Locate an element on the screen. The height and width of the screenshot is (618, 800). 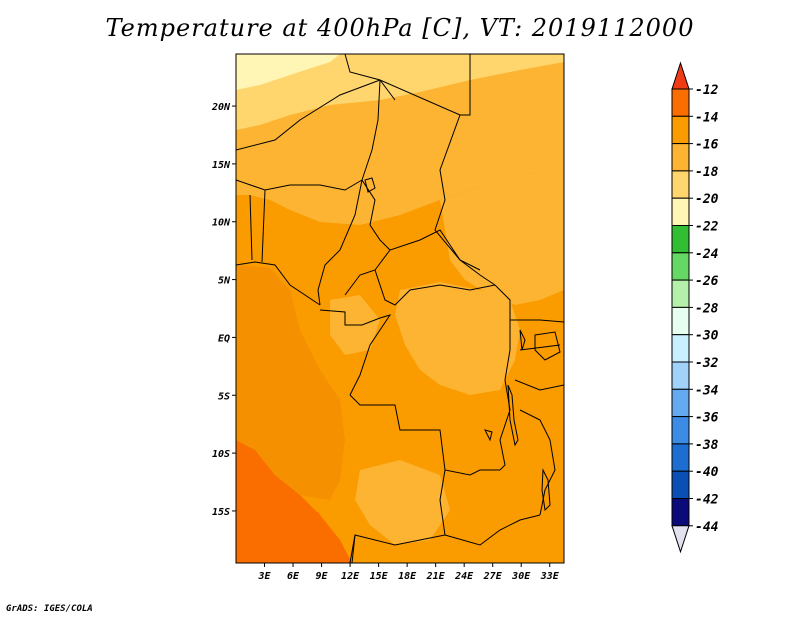
colorbar-label: -44 is located at coordinates (707, 527).